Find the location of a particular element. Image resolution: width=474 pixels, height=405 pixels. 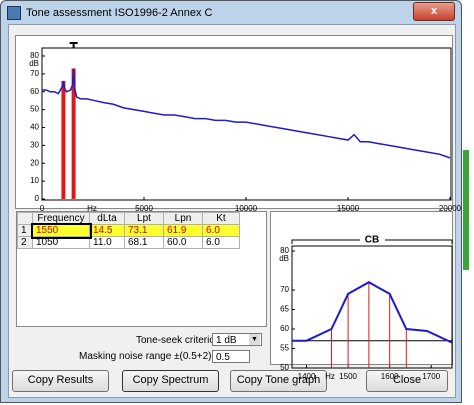

x-tick-label: 20000 is located at coordinates (450, 208).